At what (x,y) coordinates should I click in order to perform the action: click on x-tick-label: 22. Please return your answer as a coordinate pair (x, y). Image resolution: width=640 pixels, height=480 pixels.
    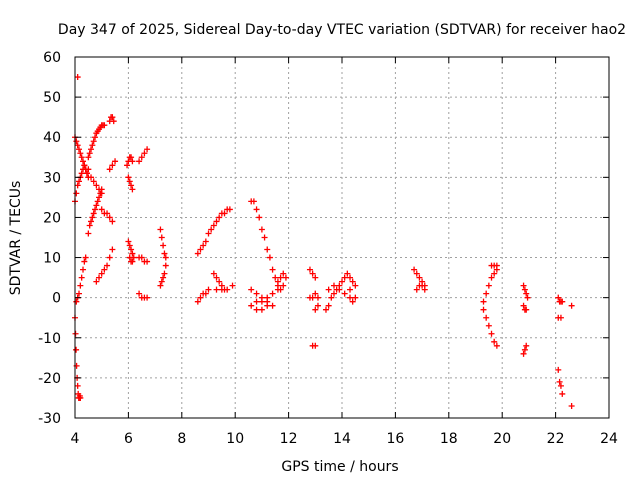
    Looking at the image, I should click on (556, 439).